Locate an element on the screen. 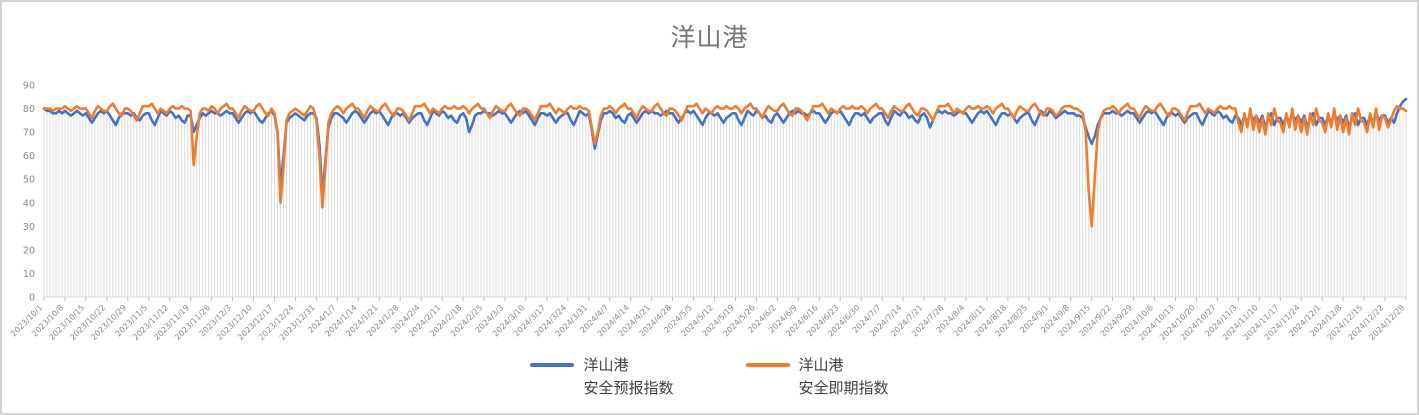 The width and height of the screenshot is (1419, 415). legend-item-forecast-index: 洋山港 安全预报指数 is located at coordinates (602, 376).